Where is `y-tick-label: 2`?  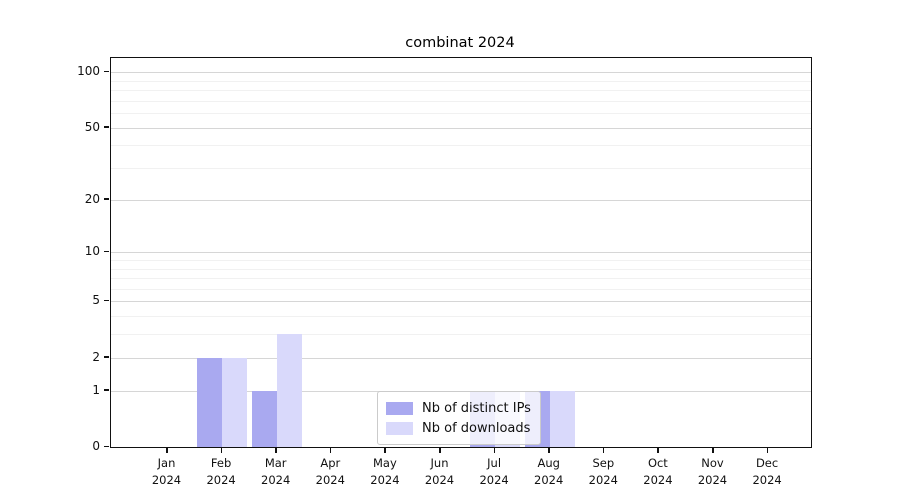 y-tick-label: 2 is located at coordinates (96, 356).